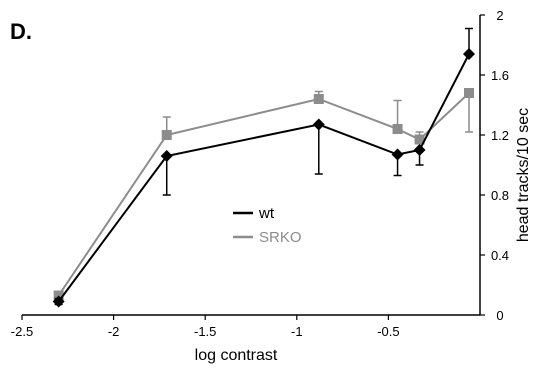 The image size is (540, 368). Describe the element at coordinates (267, 225) in the screenshot. I see `legend: wt SRKO` at that location.